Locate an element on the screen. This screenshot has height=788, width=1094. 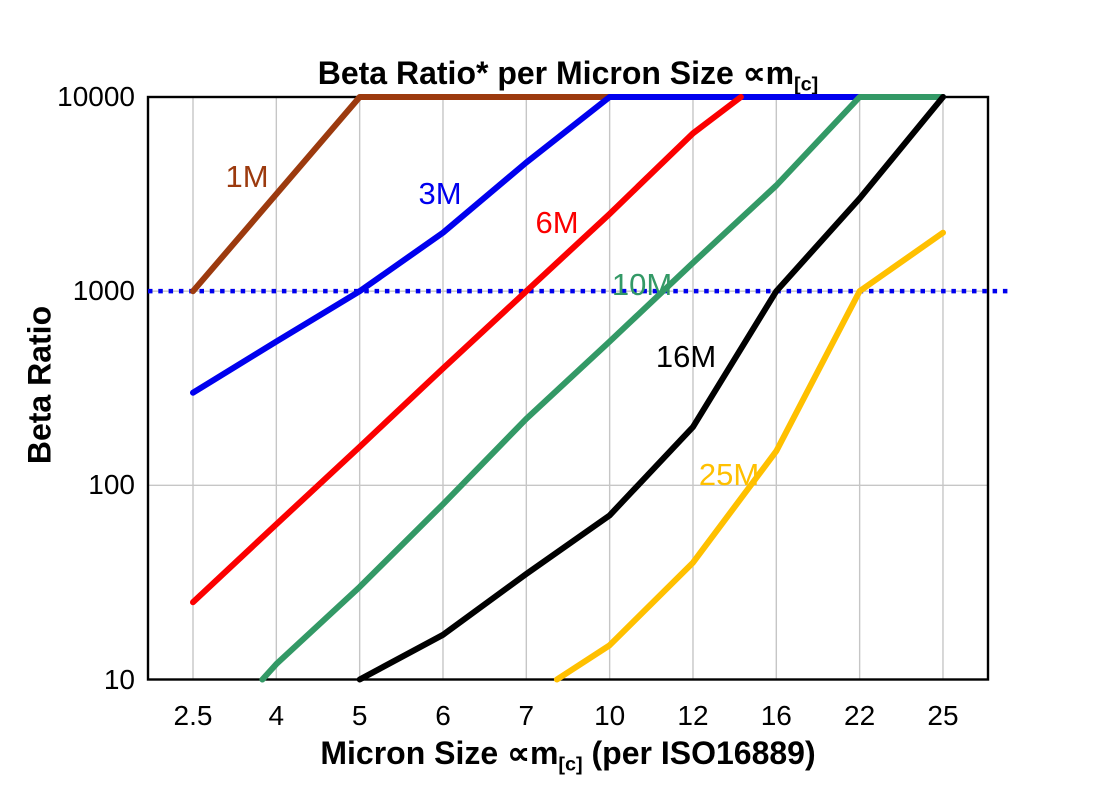
x-axis-title: Micron Size ∝m[c] (per ISO16889) is located at coordinates (568, 755).